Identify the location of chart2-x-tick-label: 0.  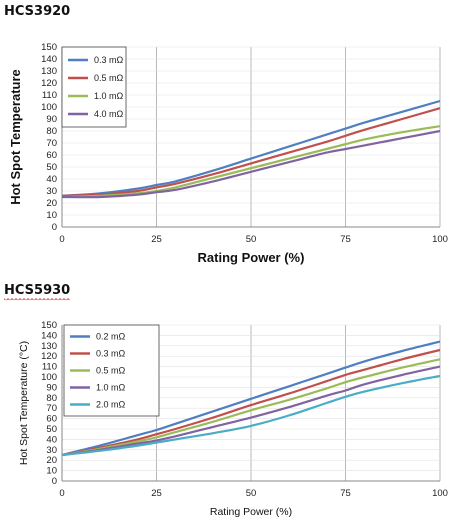
(61, 493).